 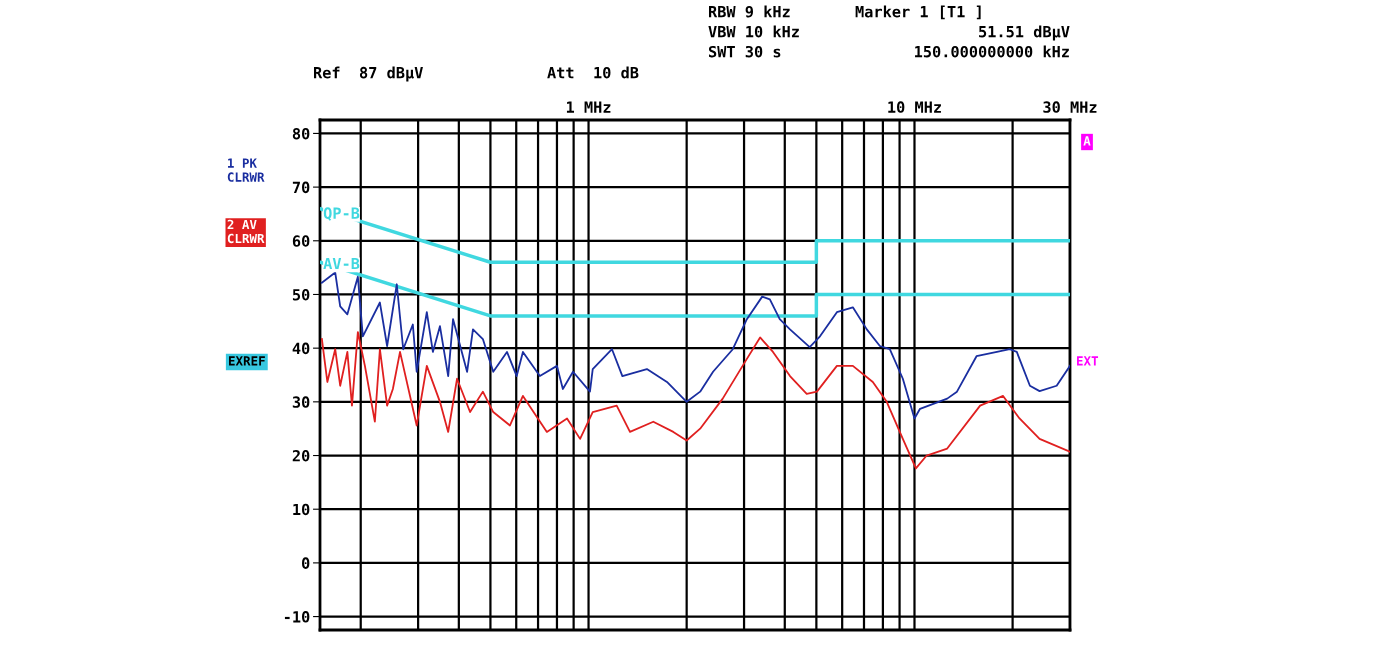 I want to click on y-tick-label: 0, so click(x=306, y=563).